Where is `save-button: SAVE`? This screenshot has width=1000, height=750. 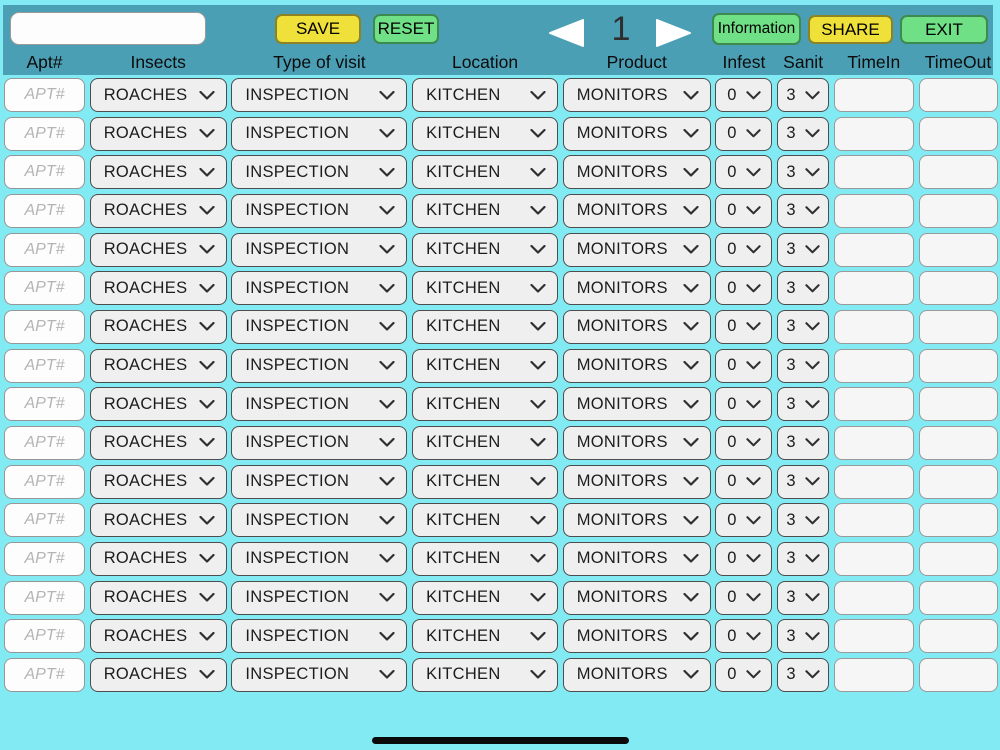 save-button: SAVE is located at coordinates (318, 29).